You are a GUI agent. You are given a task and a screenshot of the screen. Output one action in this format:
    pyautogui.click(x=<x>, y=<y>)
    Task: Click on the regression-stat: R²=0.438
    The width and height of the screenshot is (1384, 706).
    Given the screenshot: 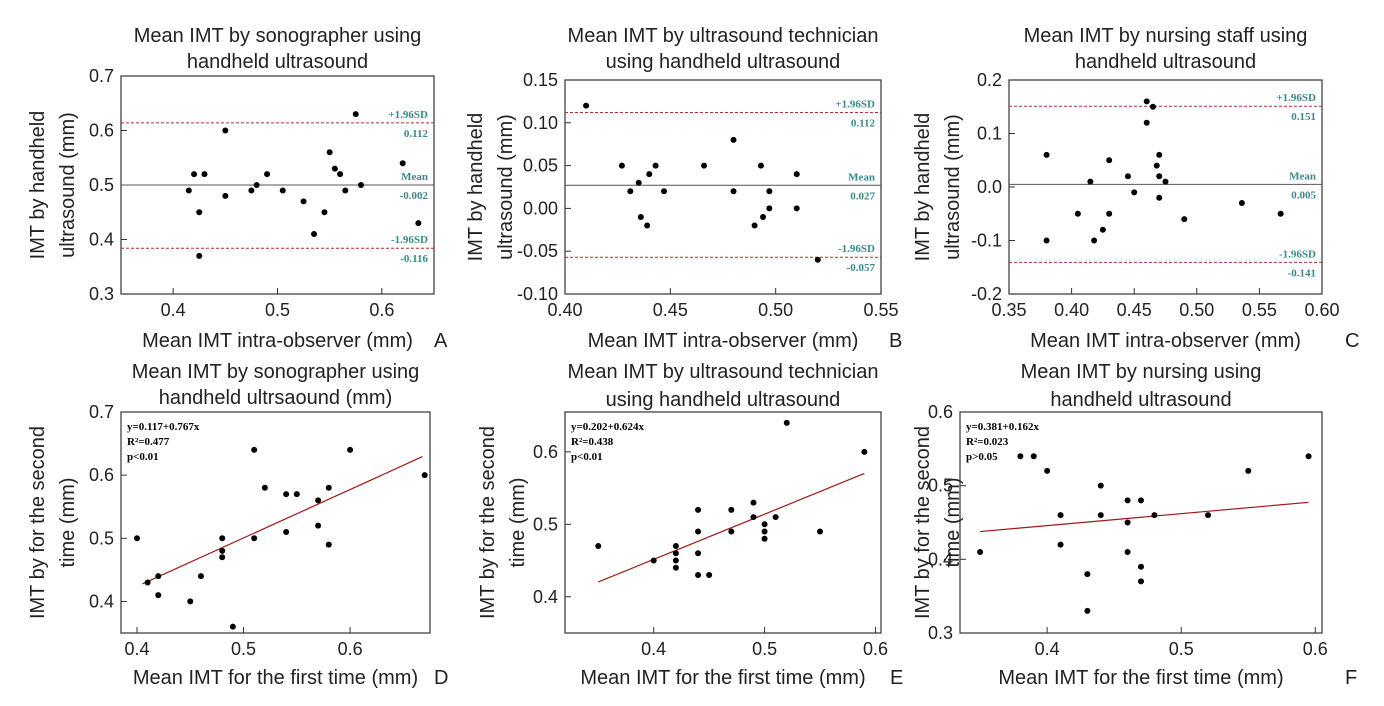 What is the action you would take?
    pyautogui.click(x=592, y=442)
    